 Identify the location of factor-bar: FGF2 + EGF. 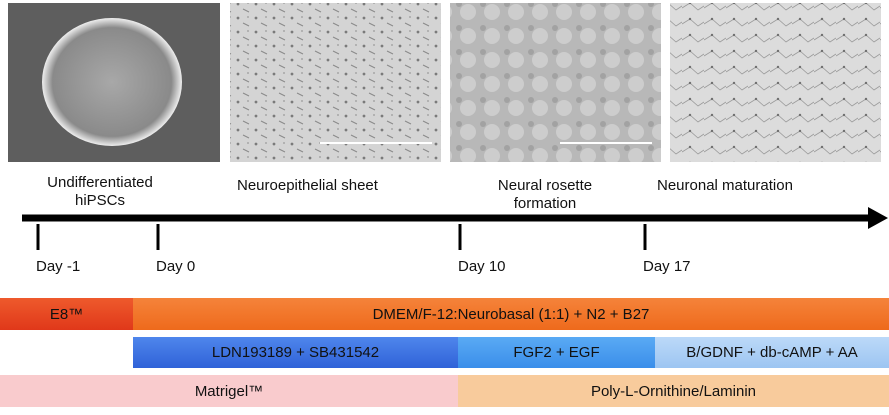
(556, 352).